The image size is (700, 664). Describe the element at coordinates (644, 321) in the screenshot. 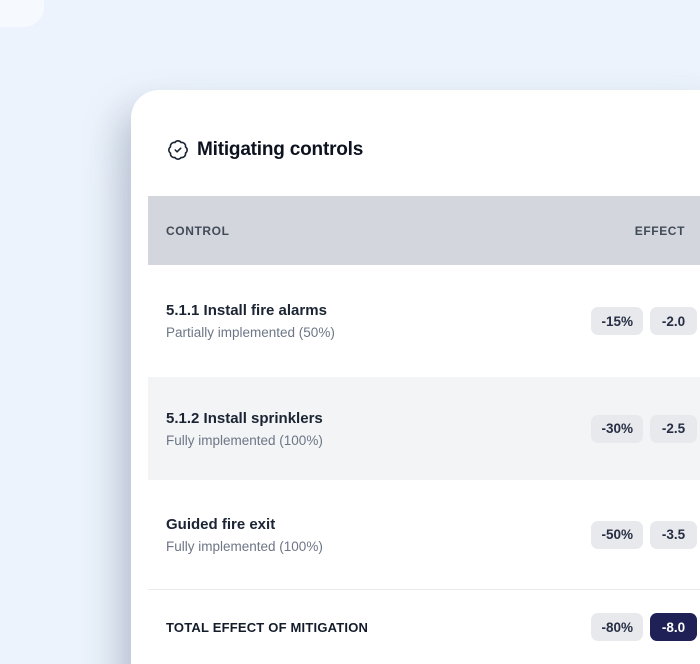

I see `effect-badges: -15% -2.0` at that location.